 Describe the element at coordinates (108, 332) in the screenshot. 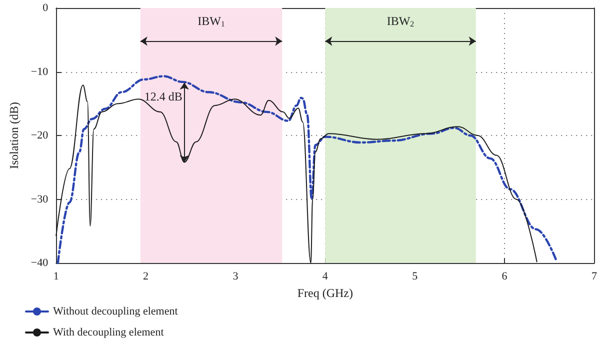

I see `legend-label: With decoupling element` at that location.